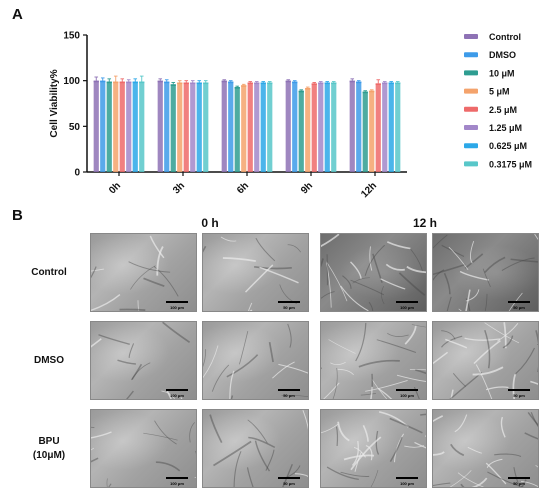 Image resolution: width=550 pixels, height=497 pixels. Describe the element at coordinates (499, 92) in the screenshot. I see `legend-label: 5 μM` at that location.